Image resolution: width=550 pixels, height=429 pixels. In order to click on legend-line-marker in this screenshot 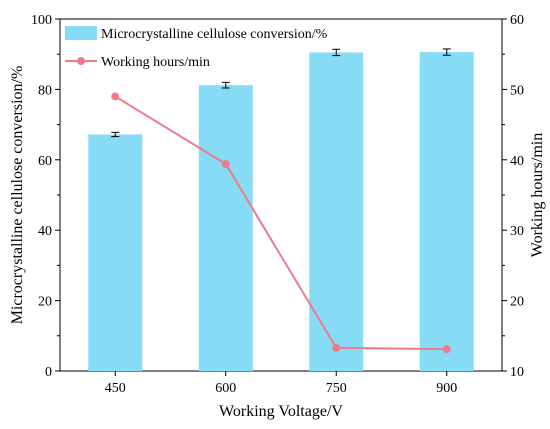, I will do `click(81, 61)`.